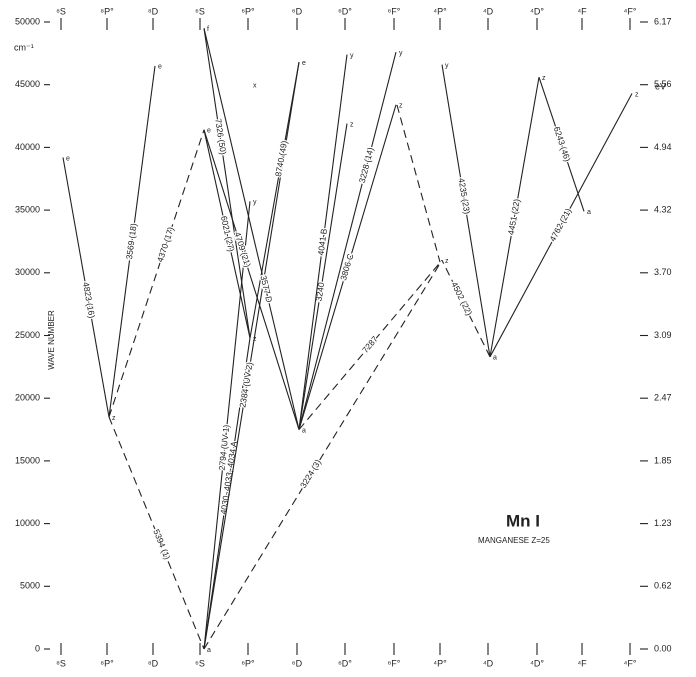 This screenshot has width=696, height=677. What do you see at coordinates (537, 663) in the screenshot?
I see `column-label-bottom: ⁴D°` at bounding box center [537, 663].